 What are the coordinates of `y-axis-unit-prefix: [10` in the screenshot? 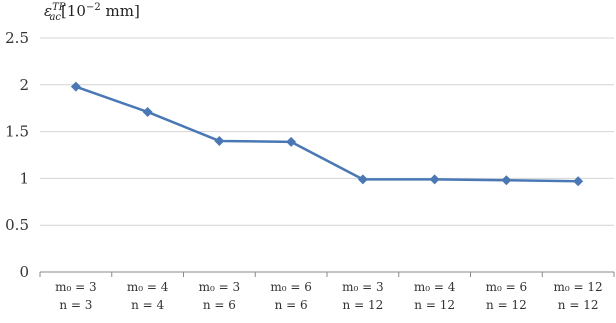 It's located at (73, 11).